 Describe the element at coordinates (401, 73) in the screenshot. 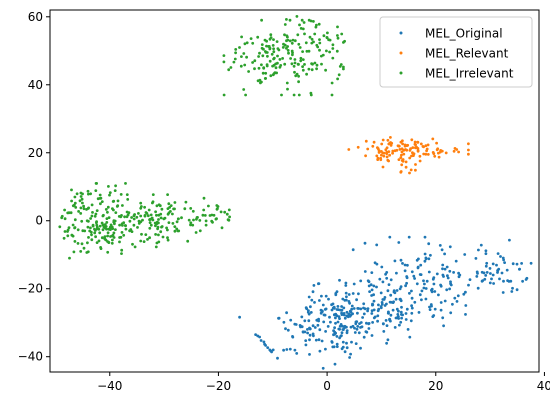

I see `legend-marker-mel-irrelevant` at that location.